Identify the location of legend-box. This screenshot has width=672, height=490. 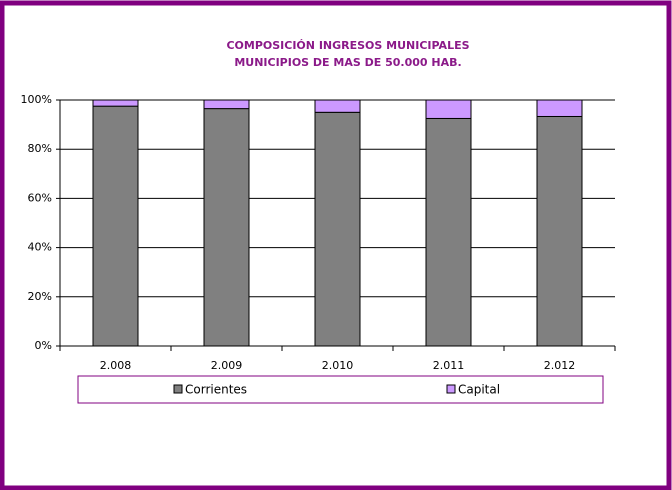
(340, 389).